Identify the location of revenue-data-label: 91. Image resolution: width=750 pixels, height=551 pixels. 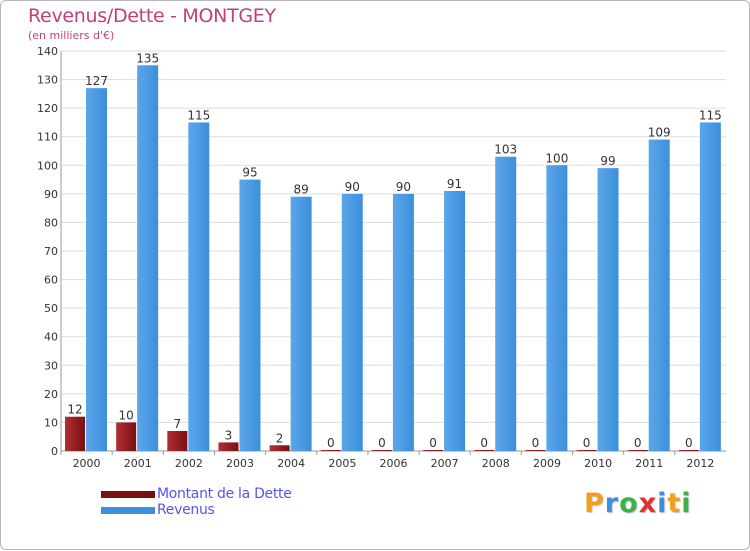
(454, 184).